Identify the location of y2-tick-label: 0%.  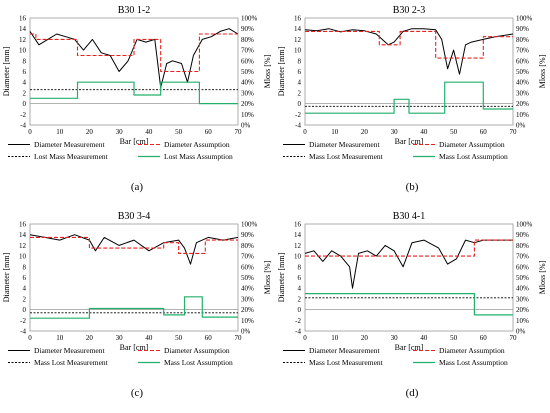
(246, 332).